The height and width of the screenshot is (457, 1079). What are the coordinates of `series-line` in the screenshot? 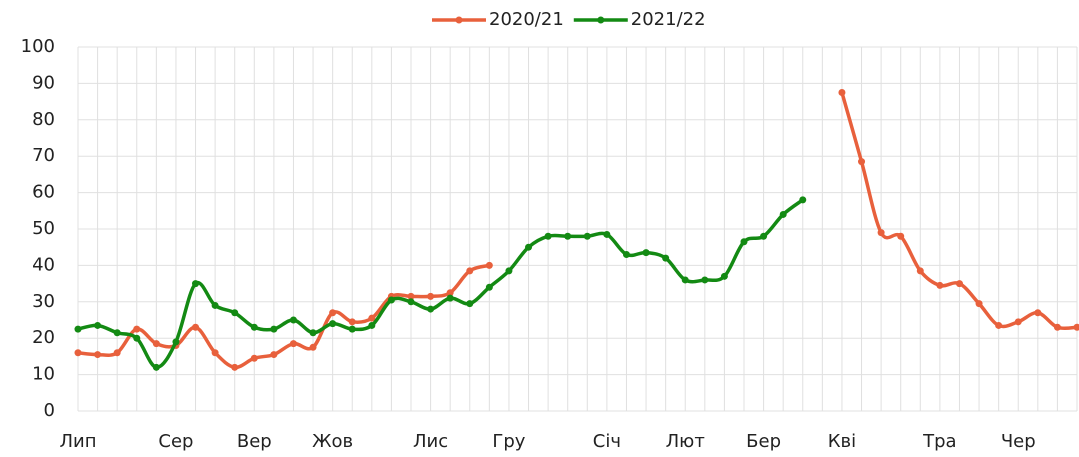 It's located at (283, 316).